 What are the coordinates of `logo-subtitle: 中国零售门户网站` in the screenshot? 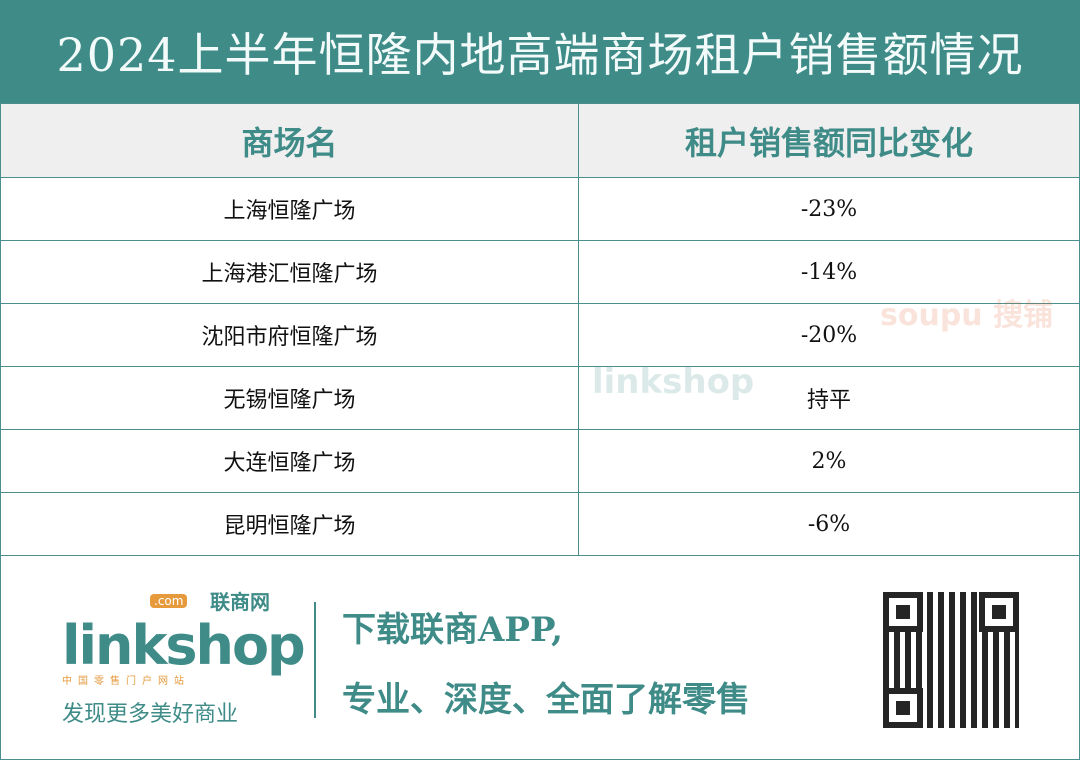 It's located at (126, 681).